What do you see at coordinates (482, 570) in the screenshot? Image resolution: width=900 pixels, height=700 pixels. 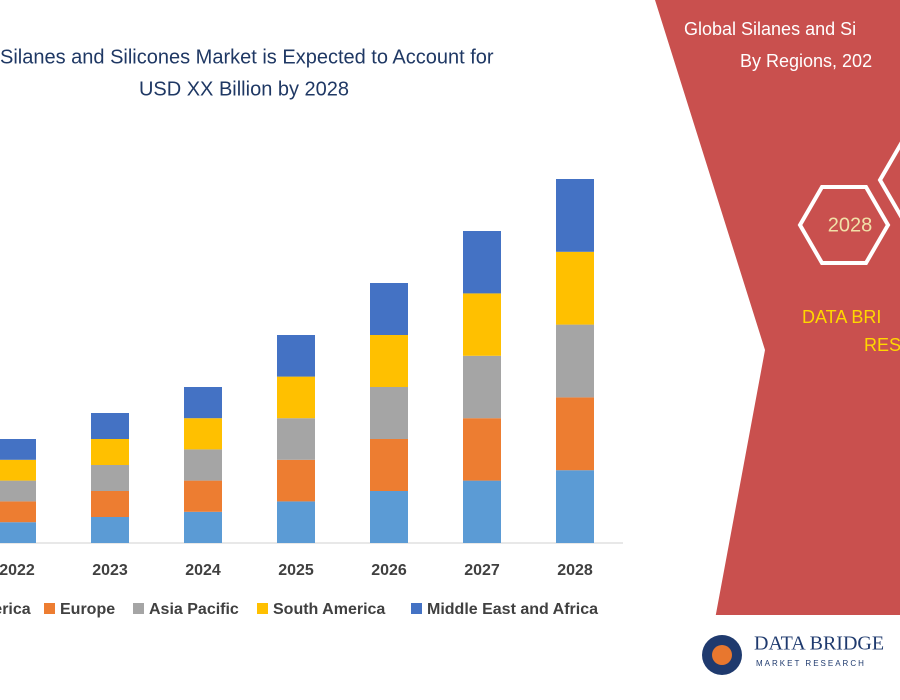 I see `x-tick-label: 2027` at bounding box center [482, 570].